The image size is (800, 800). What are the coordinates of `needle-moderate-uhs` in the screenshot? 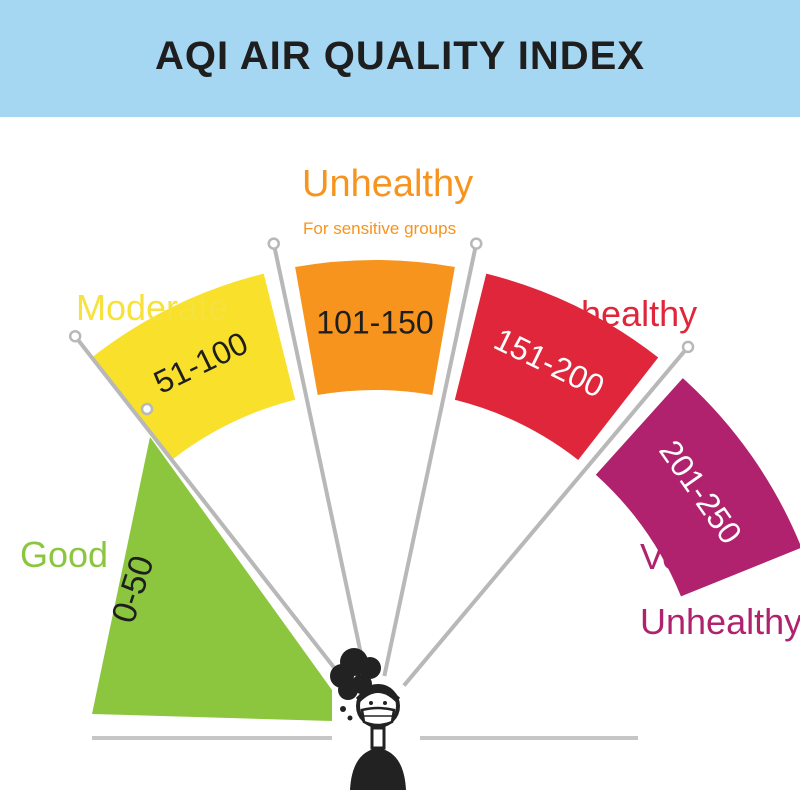 It's located at (319, 460).